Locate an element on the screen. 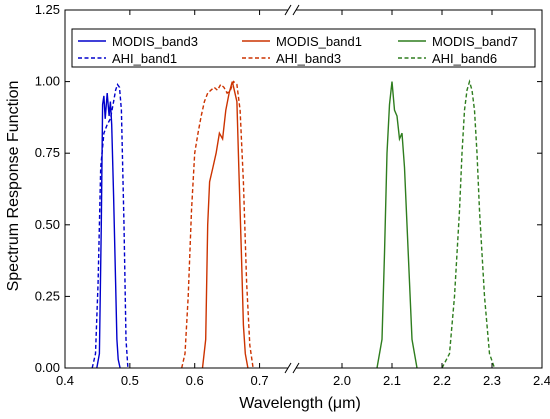  series-line-modis-band7 is located at coordinates (397, 225).